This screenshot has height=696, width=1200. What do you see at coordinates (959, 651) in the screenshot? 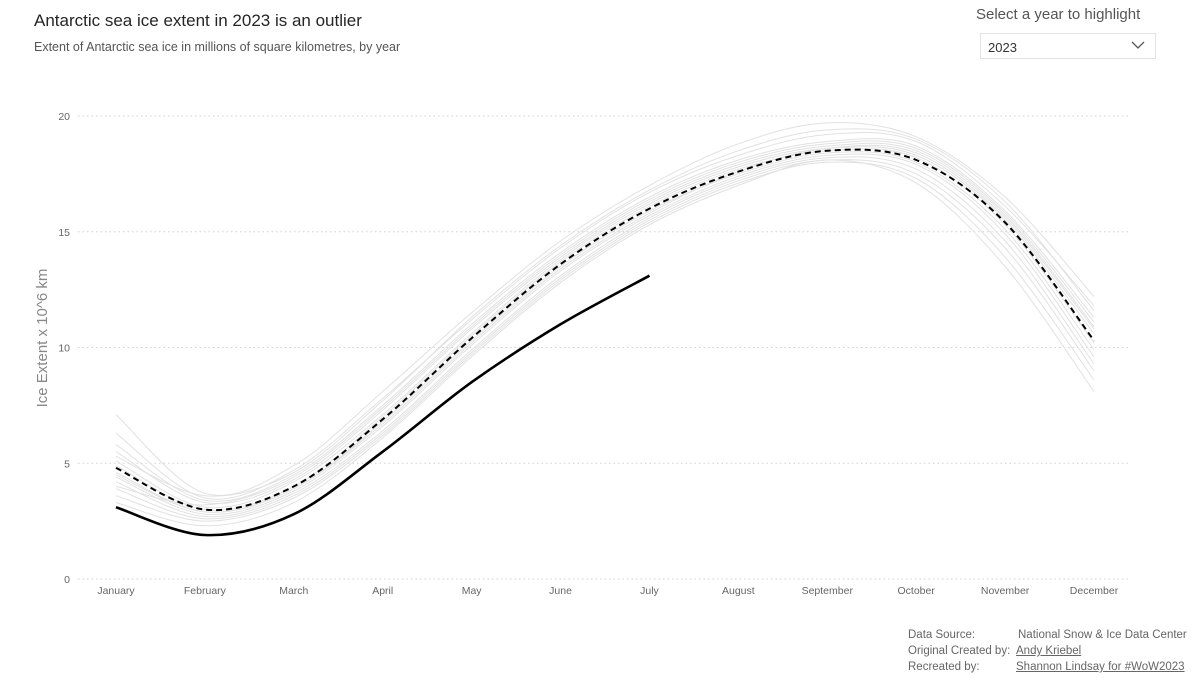
I see `credit-original-label: Original Created by:` at bounding box center [959, 651].